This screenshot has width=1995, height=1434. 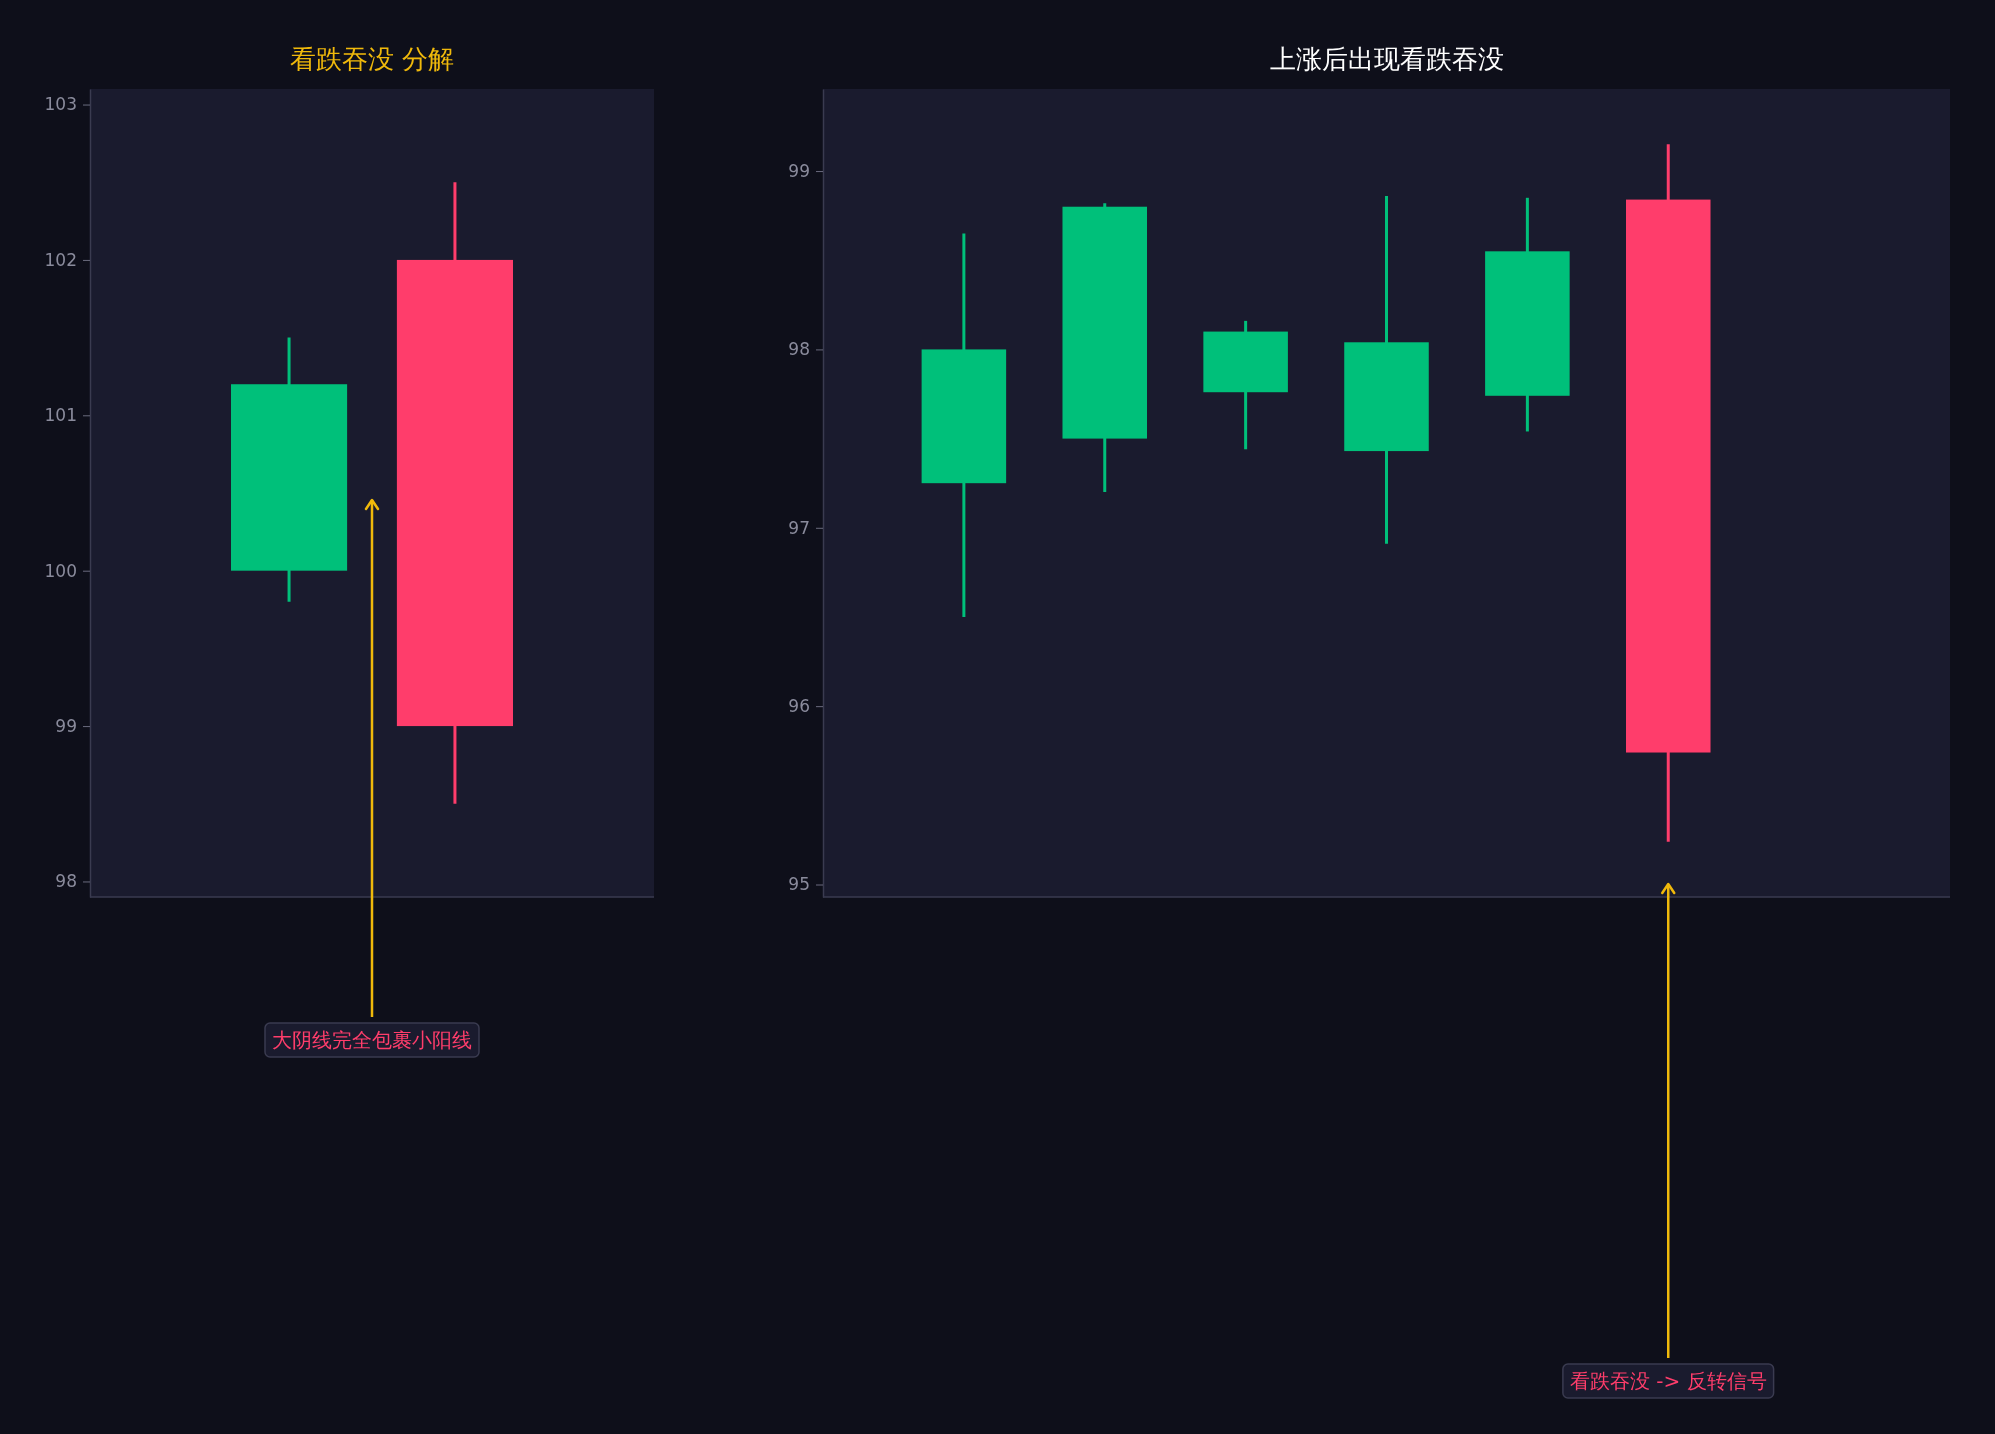 What do you see at coordinates (60, 570) in the screenshot?
I see `y-tick-label: 100` at bounding box center [60, 570].